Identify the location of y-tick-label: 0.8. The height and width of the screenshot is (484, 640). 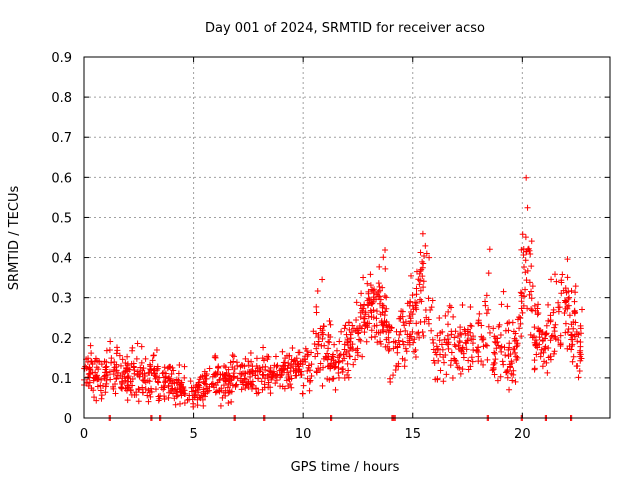
(61, 98).